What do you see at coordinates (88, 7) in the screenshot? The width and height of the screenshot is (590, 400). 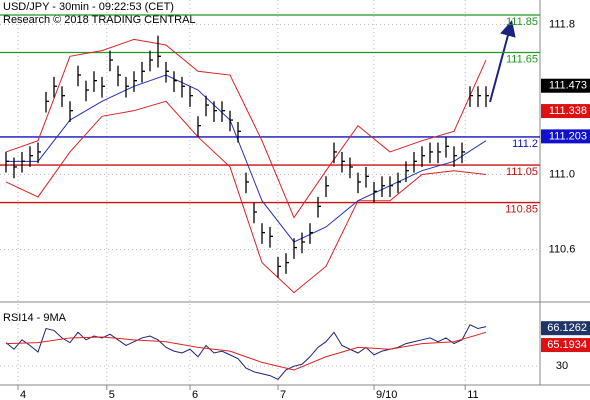 I see `chart-title: USD/JPY - 30min - 09:22:53 (CET)` at bounding box center [88, 7].